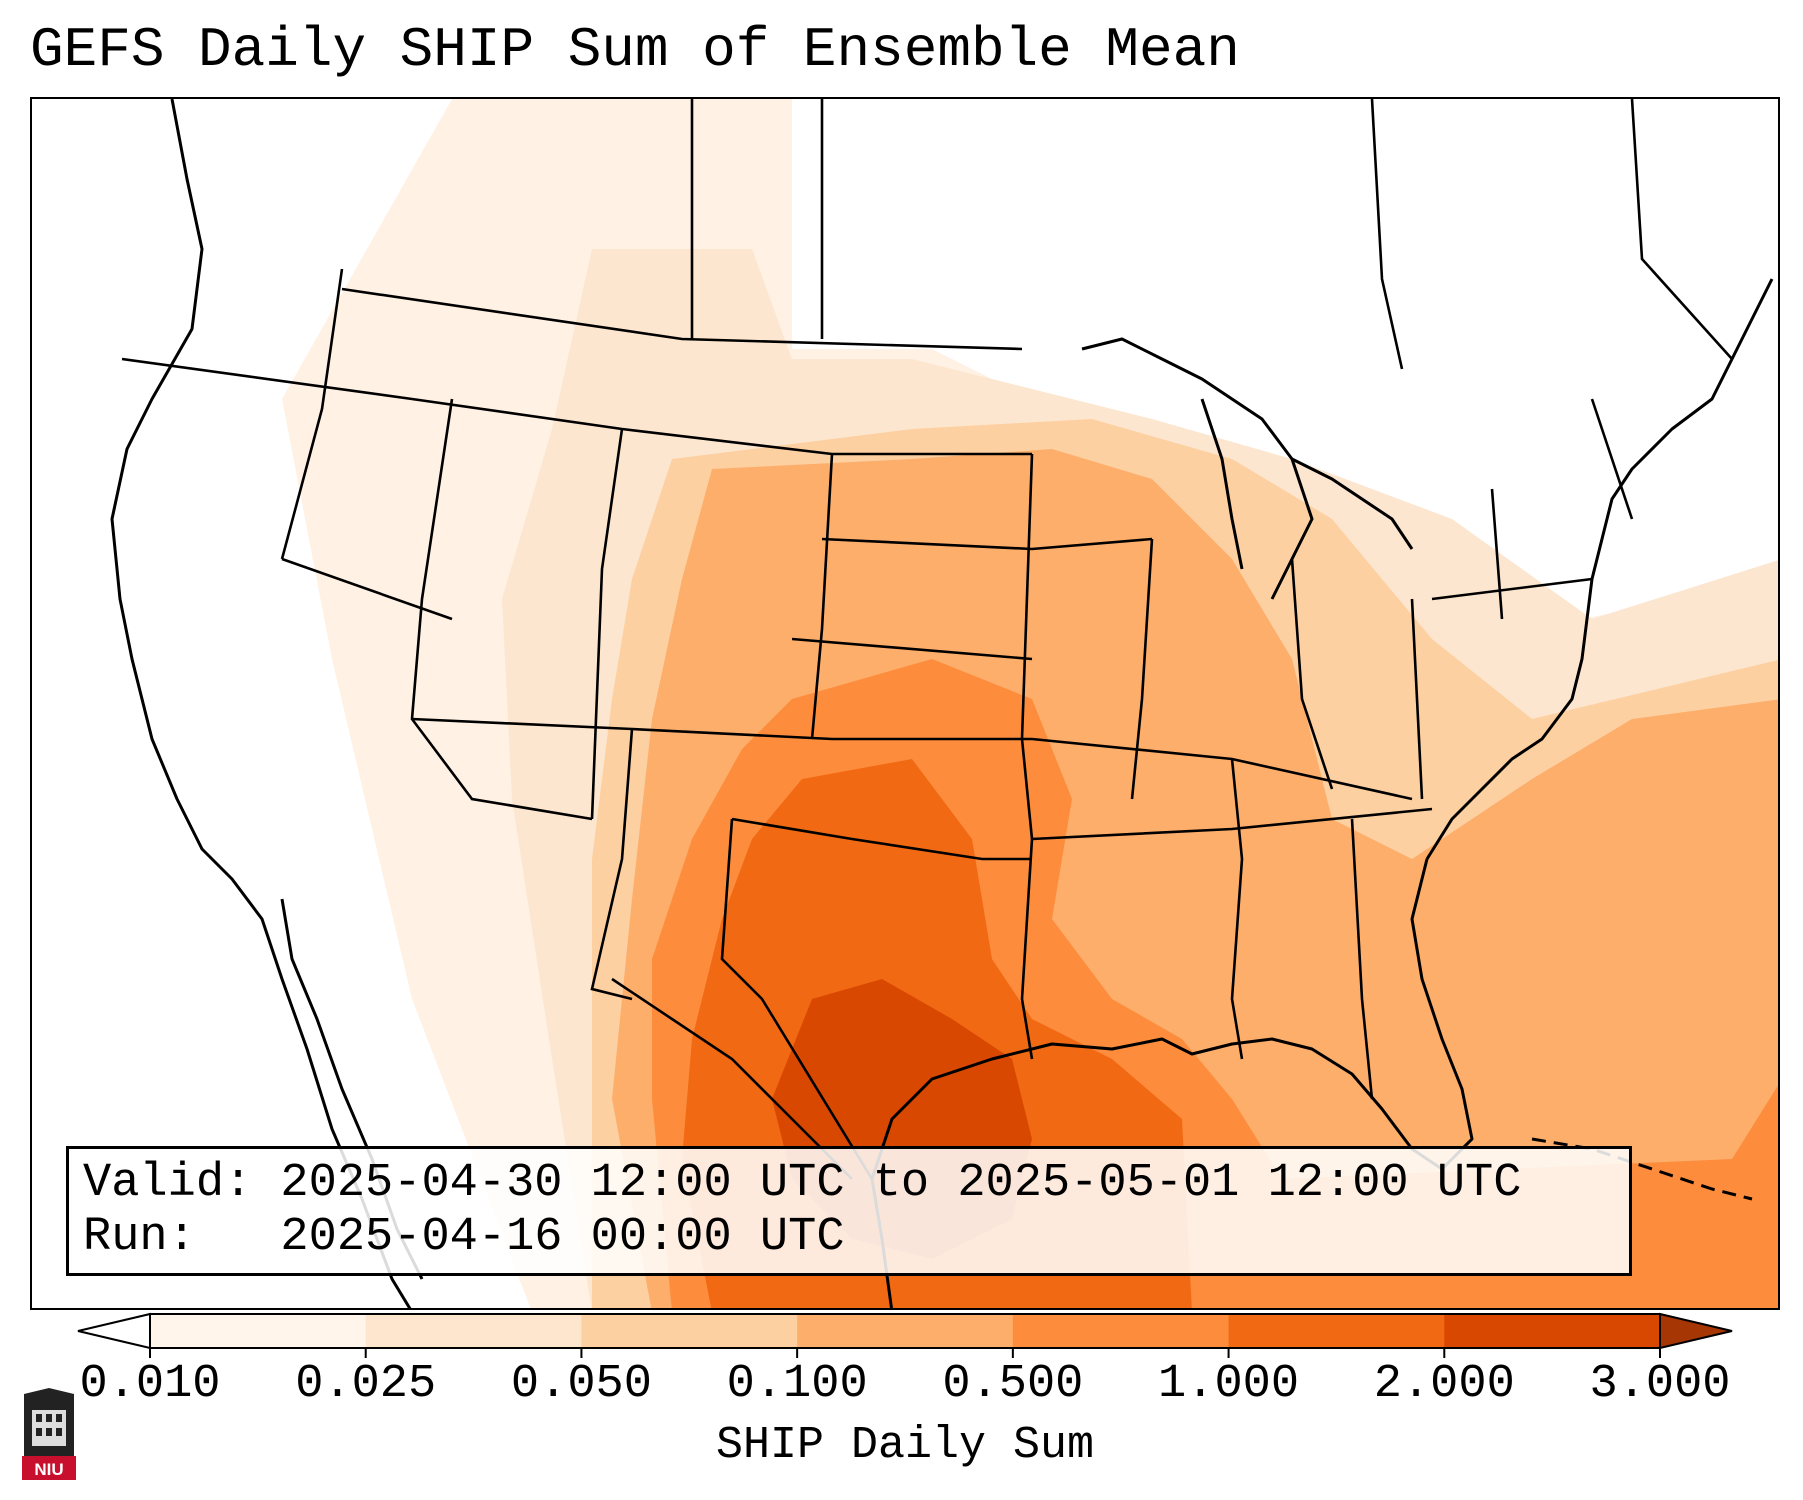 This screenshot has height=1500, width=1803. What do you see at coordinates (581, 1384) in the screenshot?
I see `colorbar-tick-label: 0.050` at bounding box center [581, 1384].